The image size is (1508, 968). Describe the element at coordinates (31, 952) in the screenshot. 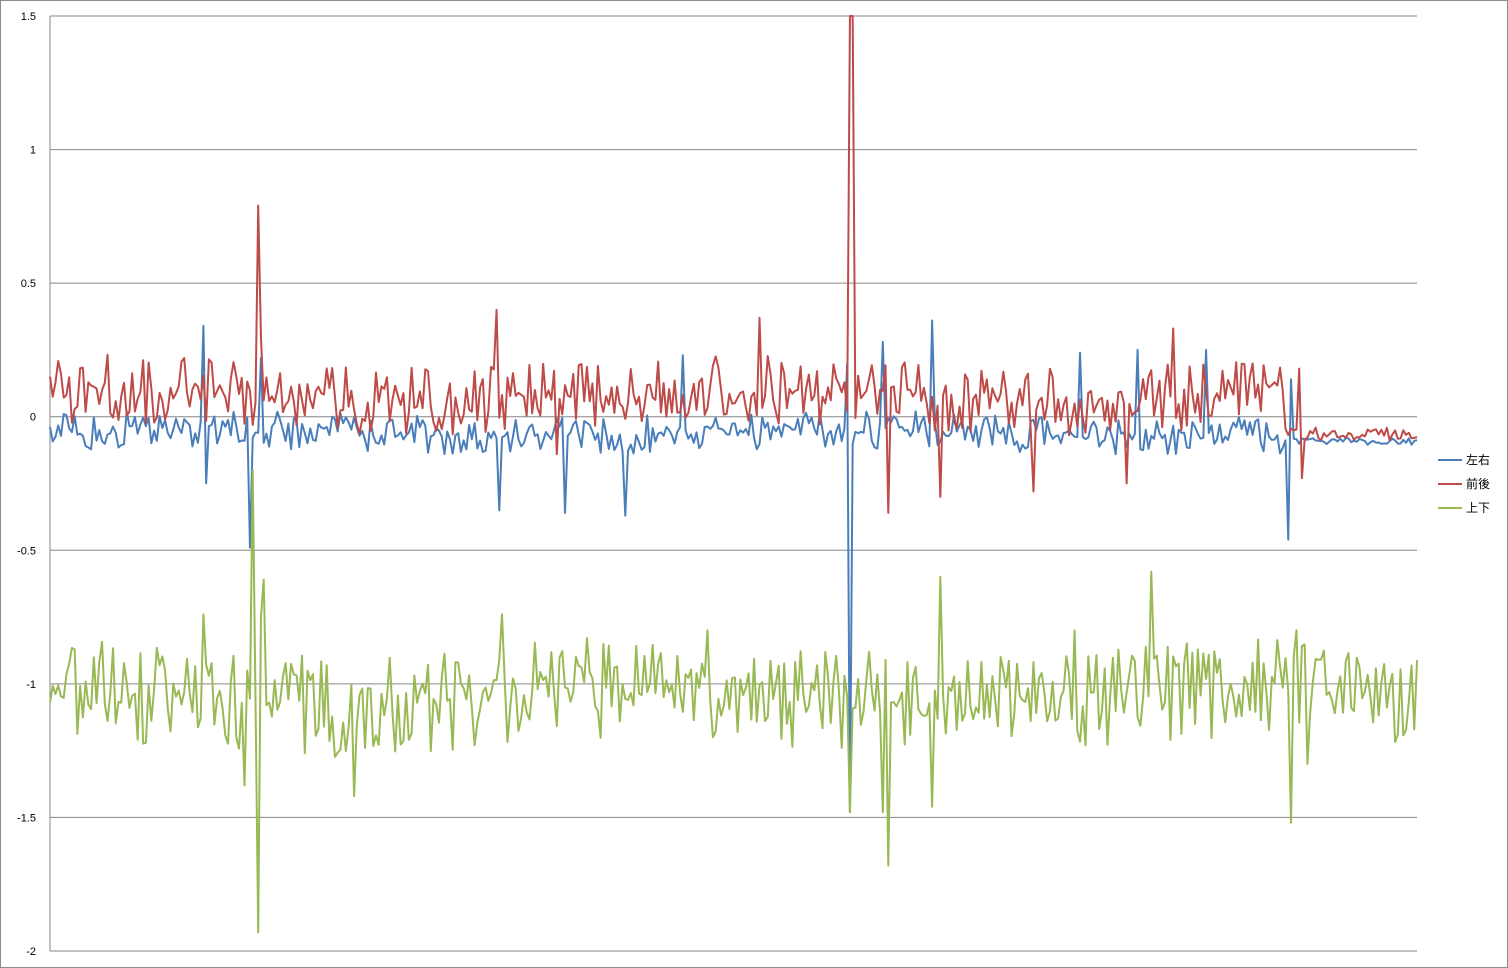

I see `y-tick-label: -2` at that location.